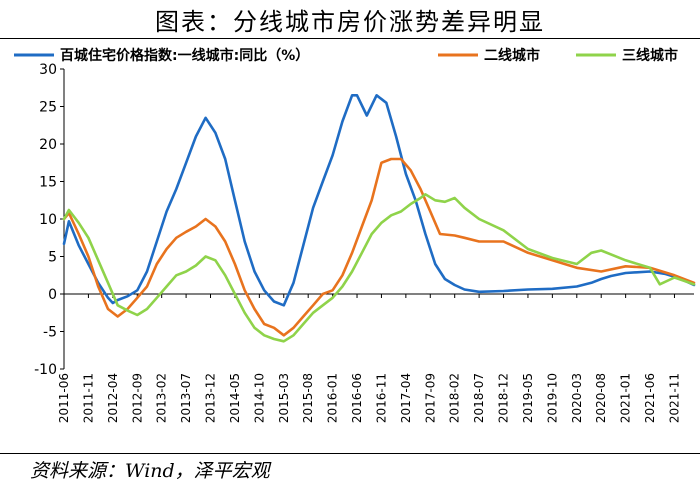  What do you see at coordinates (88, 398) in the screenshot?
I see `x-tick-label: 2011-11` at bounding box center [88, 398].